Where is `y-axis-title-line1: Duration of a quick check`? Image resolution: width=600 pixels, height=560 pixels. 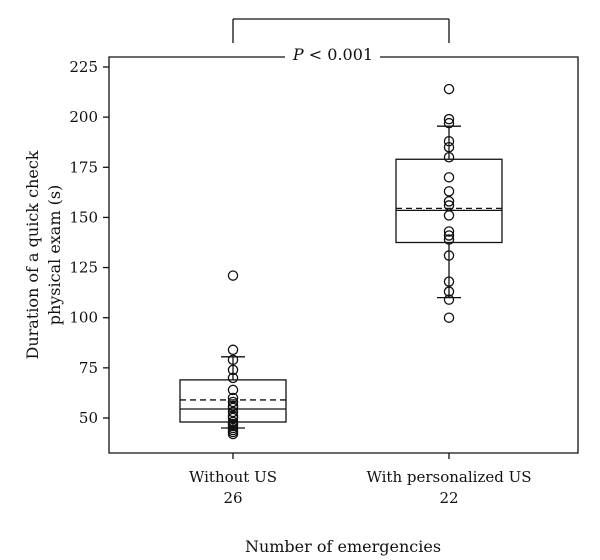
y-axis-title-line1: Duration of a quick check is located at coordinates (32, 254).